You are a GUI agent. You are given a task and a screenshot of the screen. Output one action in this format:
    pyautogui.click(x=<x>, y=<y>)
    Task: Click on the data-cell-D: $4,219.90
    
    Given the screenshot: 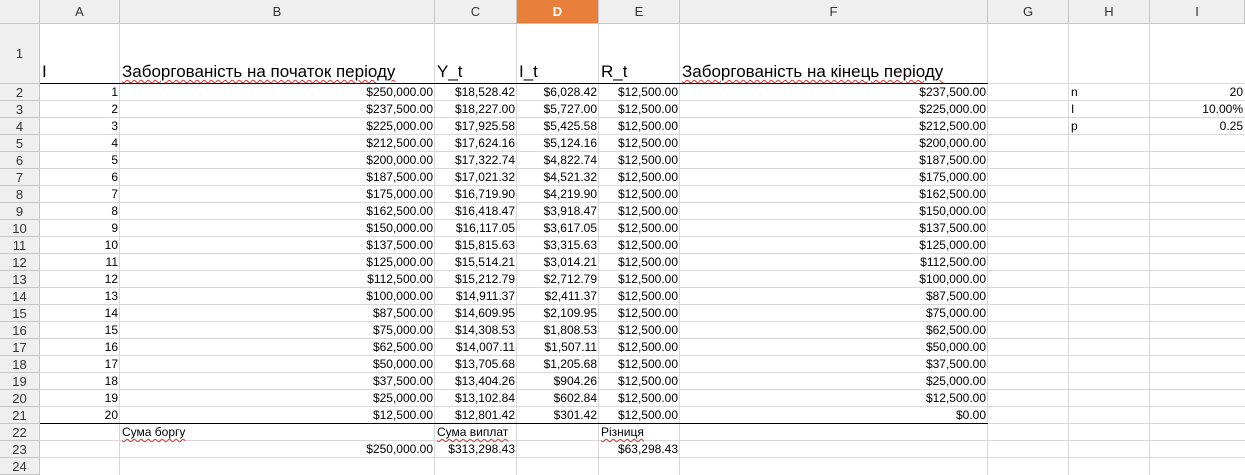 What is the action you would take?
    pyautogui.click(x=570, y=194)
    